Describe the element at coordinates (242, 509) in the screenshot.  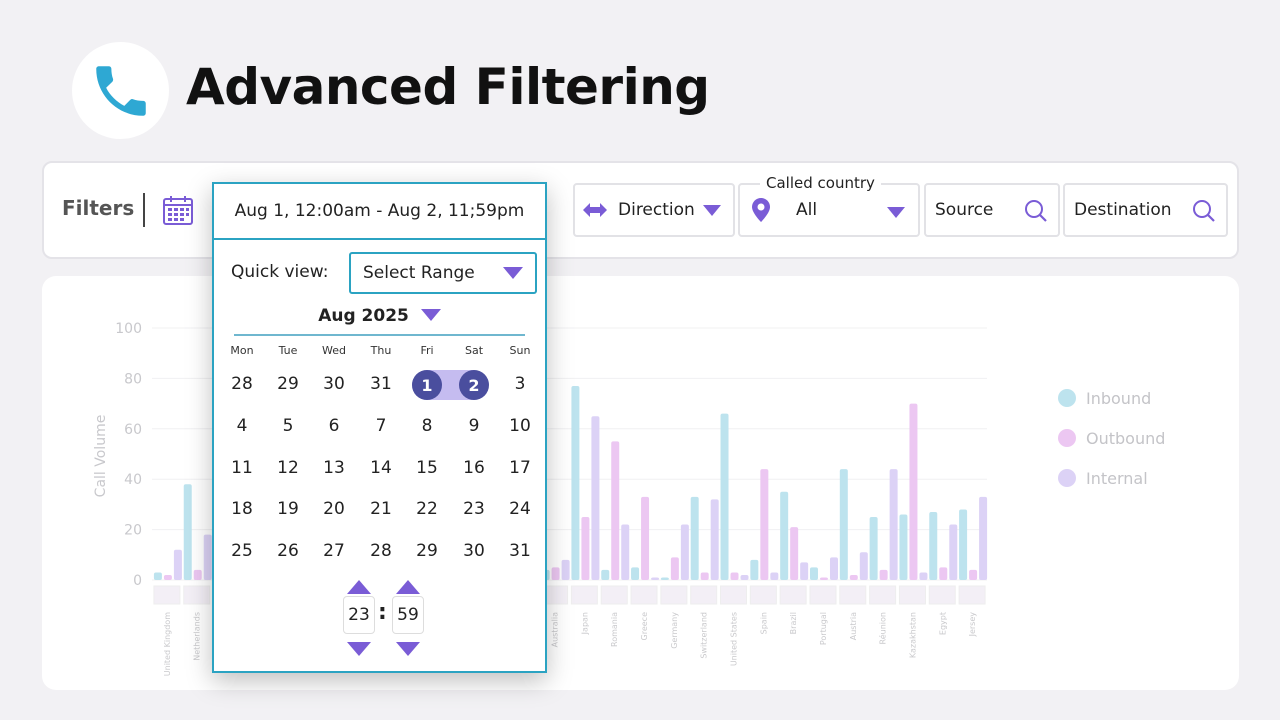
I see `calendar-day: 18` at that location.